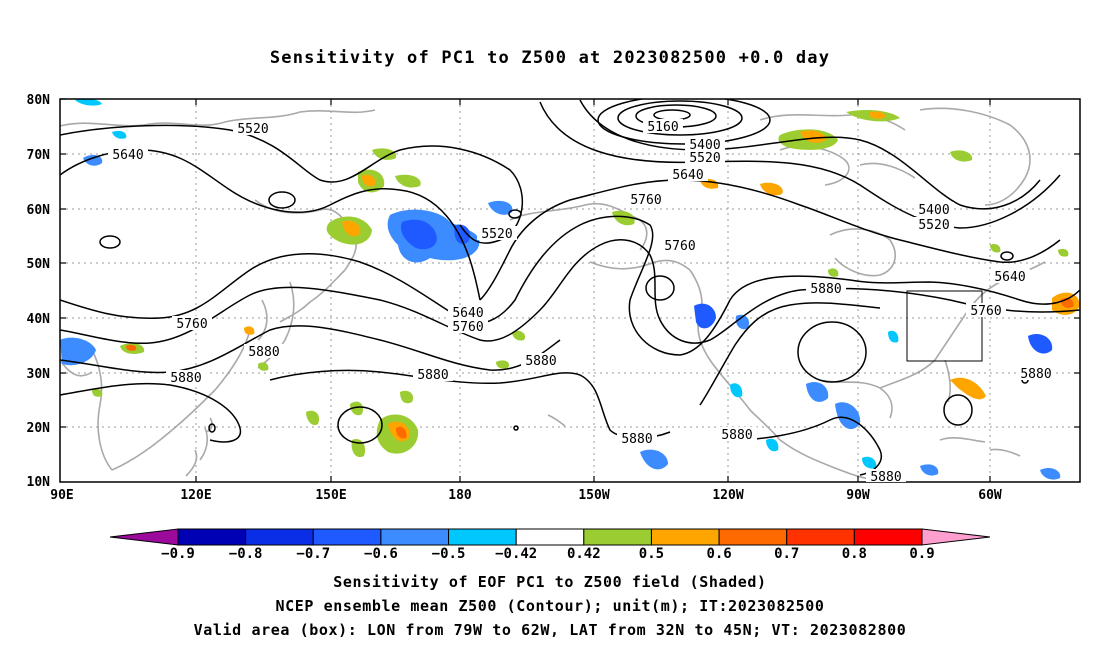 The width and height of the screenshot is (1100, 650). I want to click on colorbar-low-extension, so click(144, 537).